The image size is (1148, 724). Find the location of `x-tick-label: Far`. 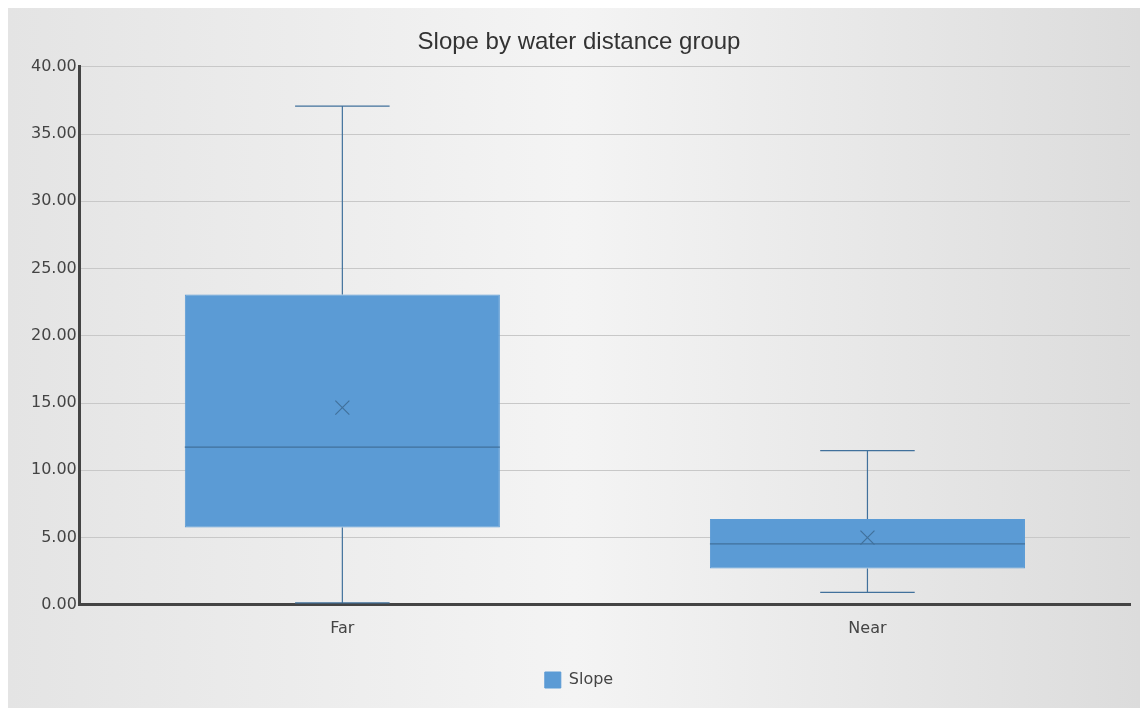

x-tick-label: Far is located at coordinates (342, 627).